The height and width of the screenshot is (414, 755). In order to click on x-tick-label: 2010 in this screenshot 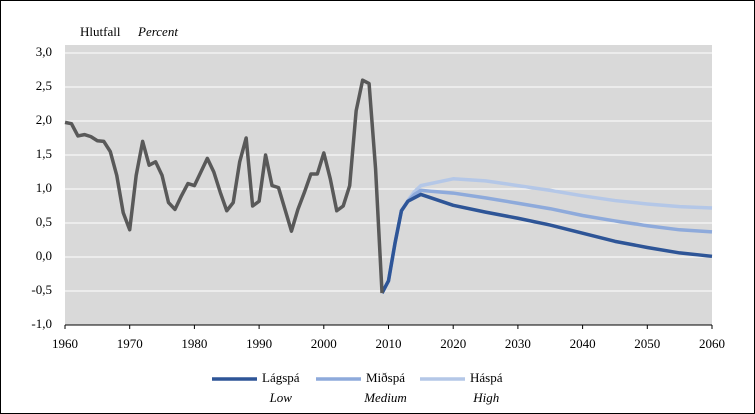, I will do `click(389, 343)`.